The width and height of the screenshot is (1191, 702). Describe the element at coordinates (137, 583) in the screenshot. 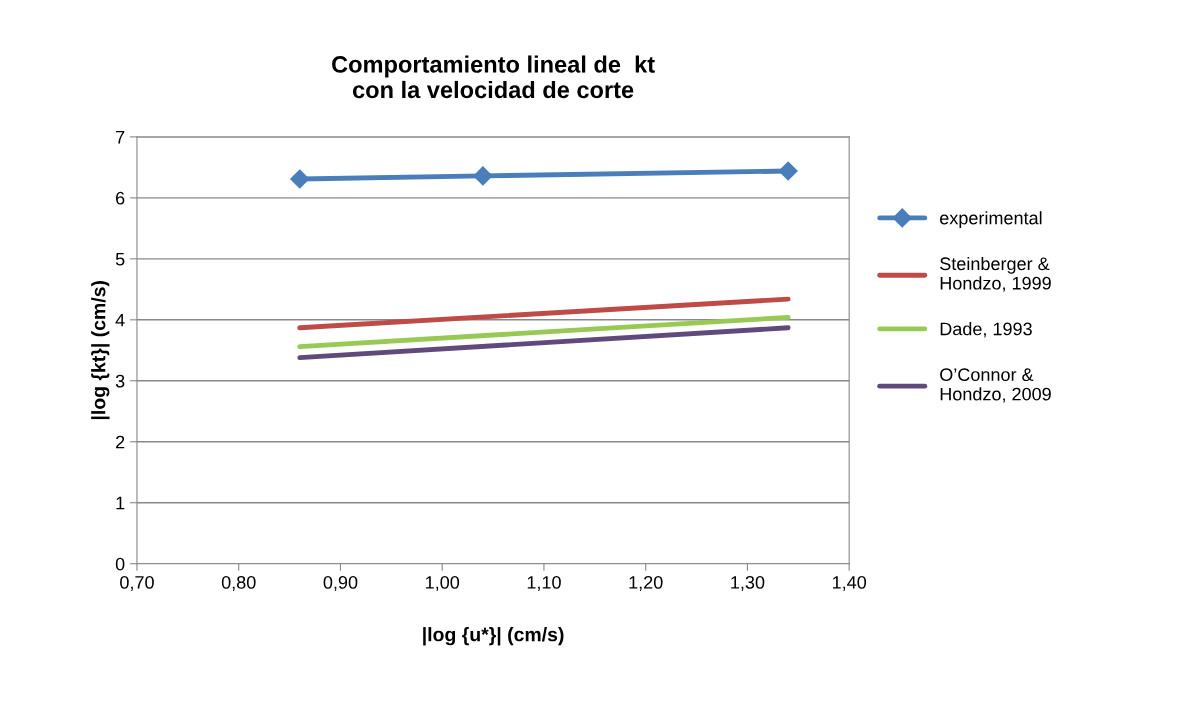

I see `x-tick-label: 0,70` at that location.